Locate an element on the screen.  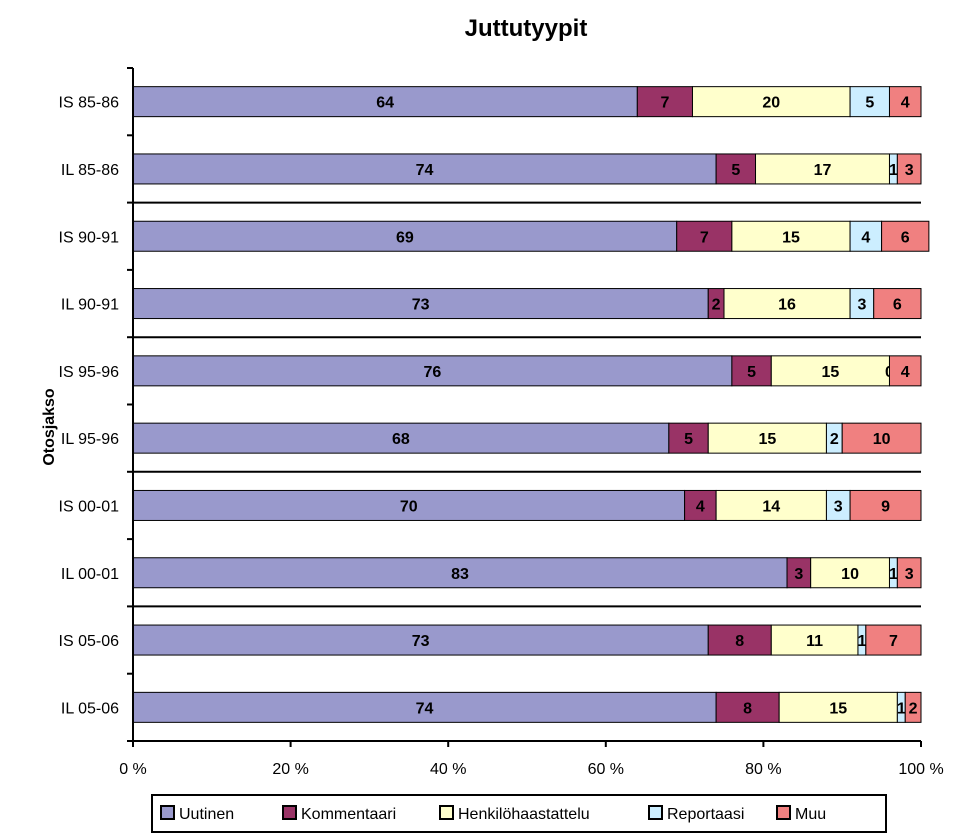
x-tick-label: 100 % is located at coordinates (920, 769).